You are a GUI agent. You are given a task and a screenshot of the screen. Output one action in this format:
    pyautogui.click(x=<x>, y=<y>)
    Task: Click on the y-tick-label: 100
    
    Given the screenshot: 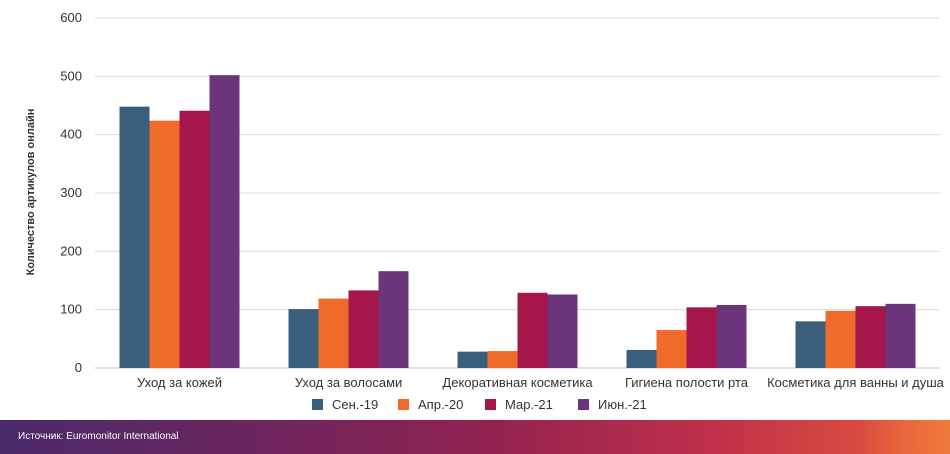 What is the action you would take?
    pyautogui.click(x=71, y=309)
    